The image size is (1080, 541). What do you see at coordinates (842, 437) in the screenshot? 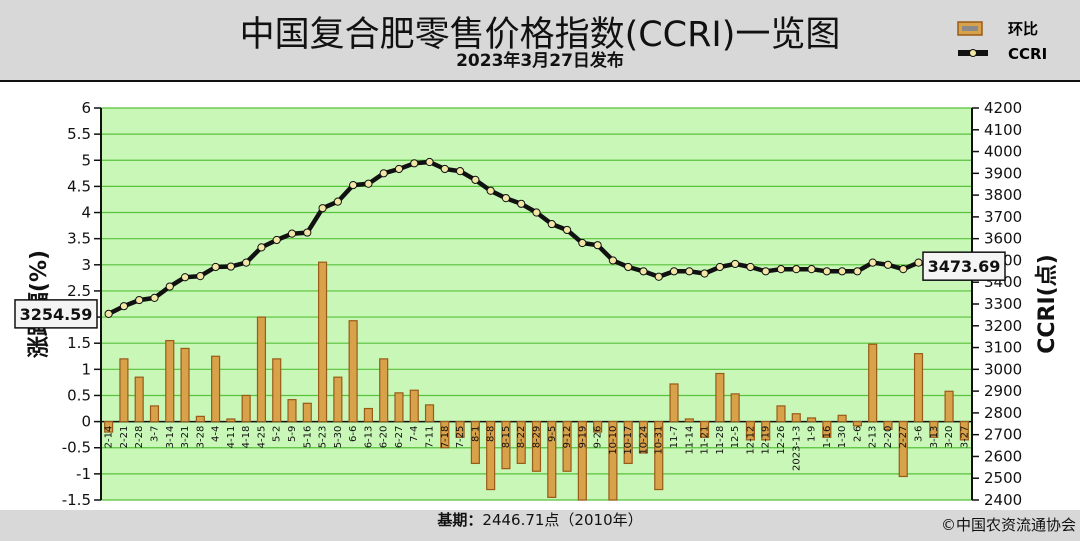
I see `x-tick-label: 1-30` at bounding box center [842, 437].